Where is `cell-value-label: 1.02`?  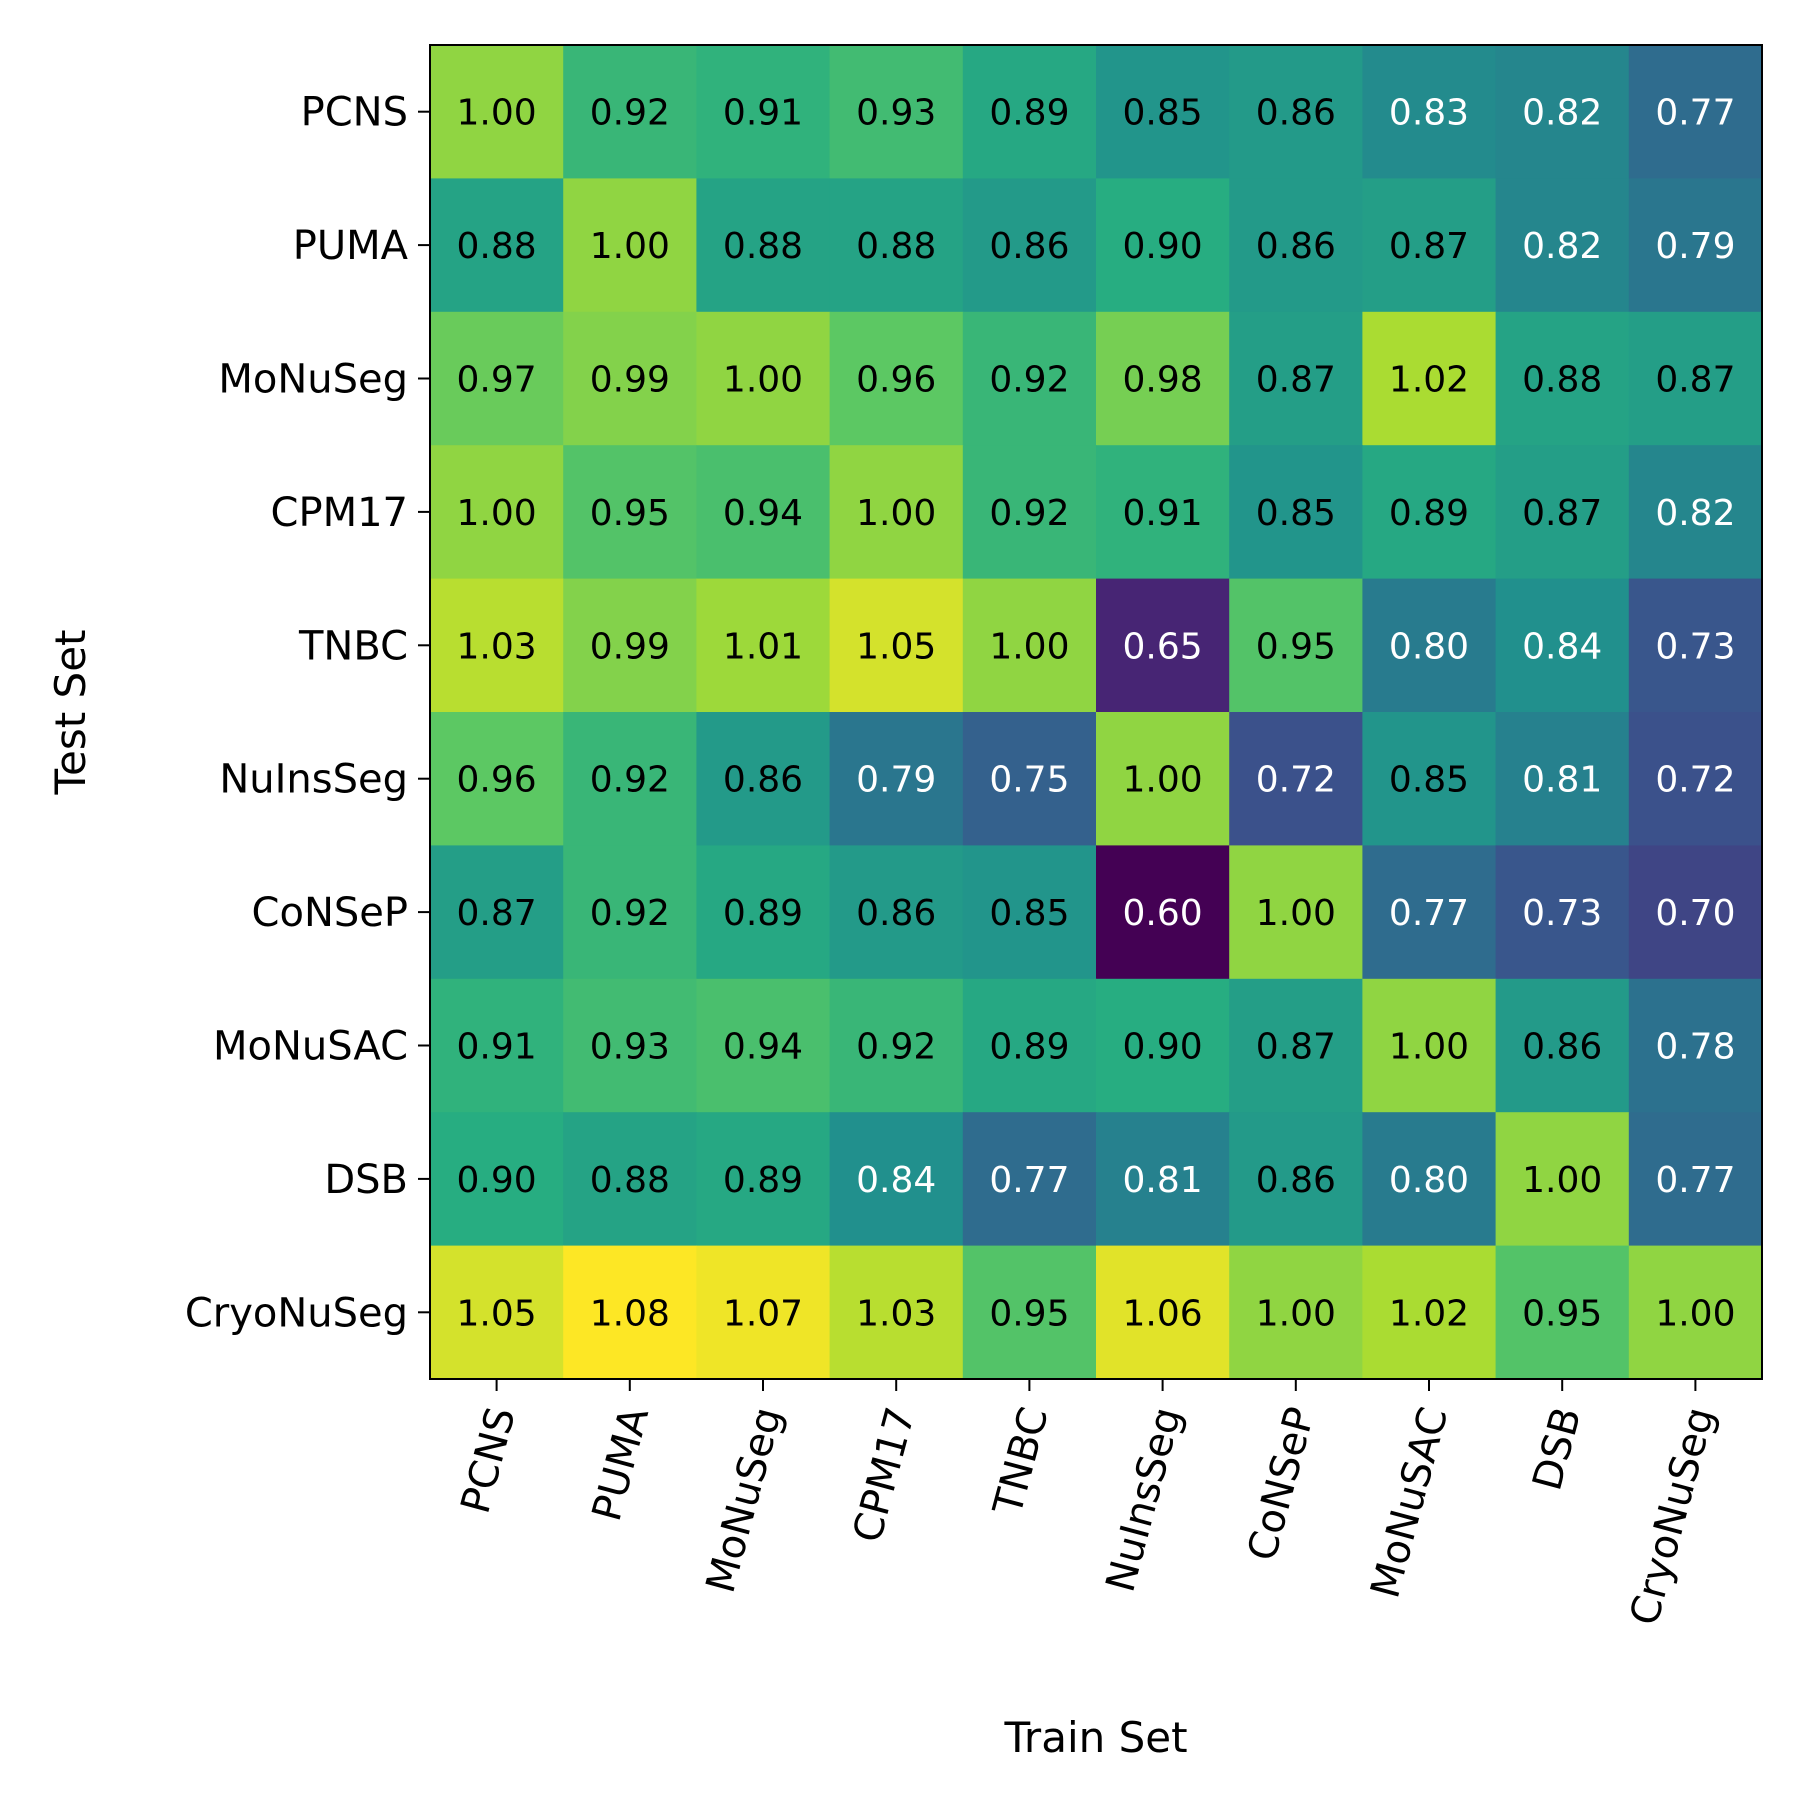
cell-value-label: 1.02 is located at coordinates (1429, 1313).